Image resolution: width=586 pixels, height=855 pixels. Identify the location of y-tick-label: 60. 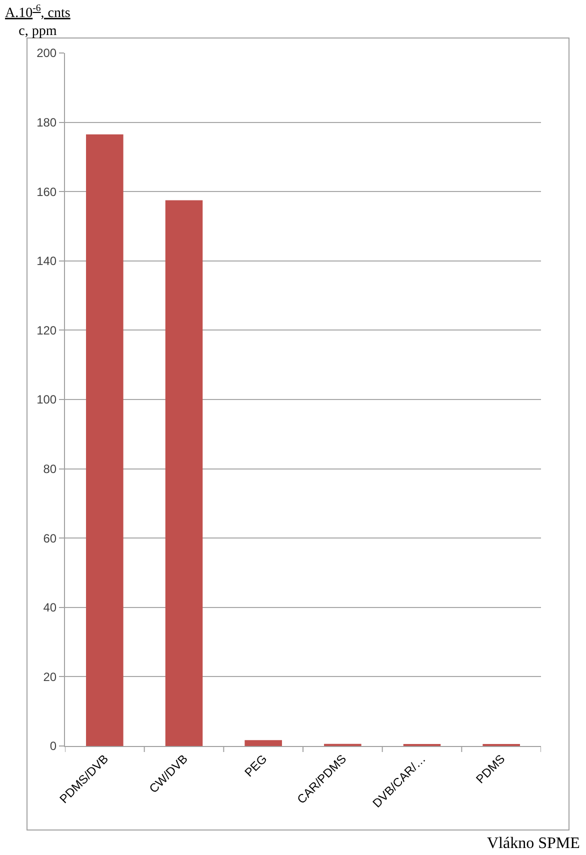
(50, 538).